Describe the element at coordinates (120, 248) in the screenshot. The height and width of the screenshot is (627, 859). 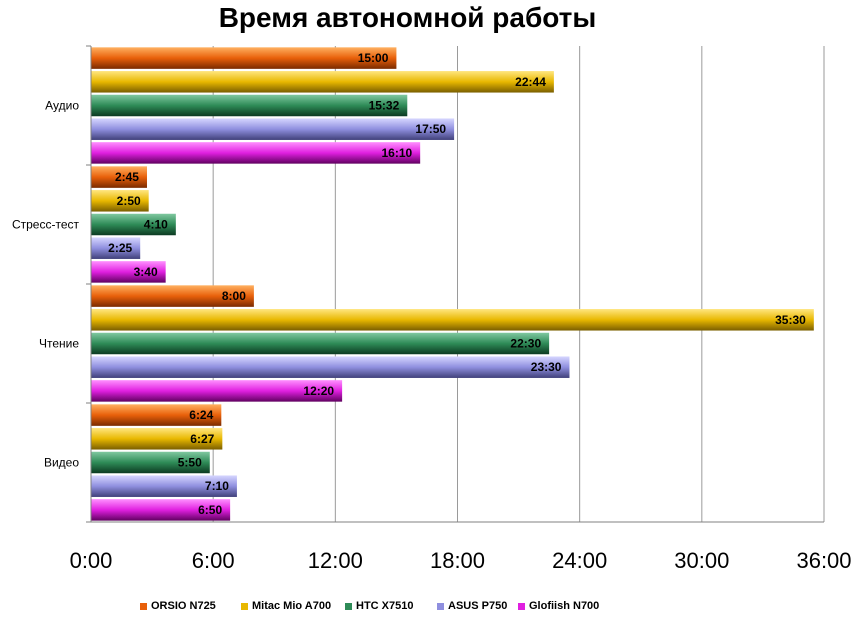
I see `data-label: 2:25` at that location.